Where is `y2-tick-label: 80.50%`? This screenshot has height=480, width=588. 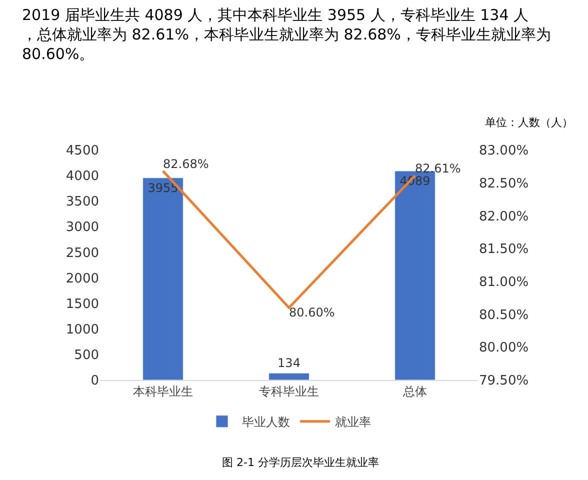 y2-tick-label: 80.50% is located at coordinates (504, 315).